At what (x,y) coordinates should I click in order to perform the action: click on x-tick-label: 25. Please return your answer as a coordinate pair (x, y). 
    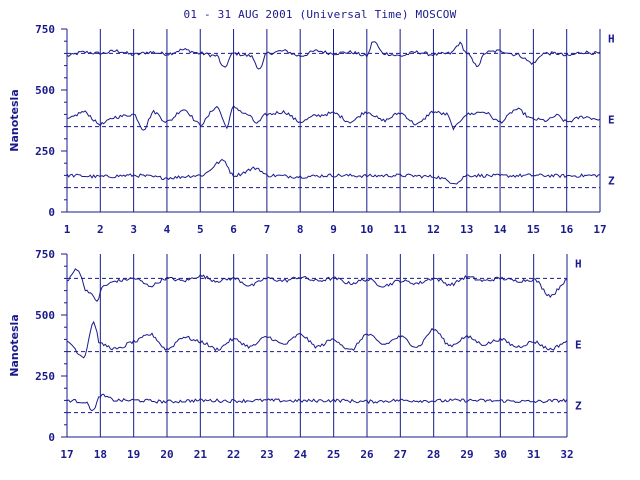
    Looking at the image, I should click on (333, 454).